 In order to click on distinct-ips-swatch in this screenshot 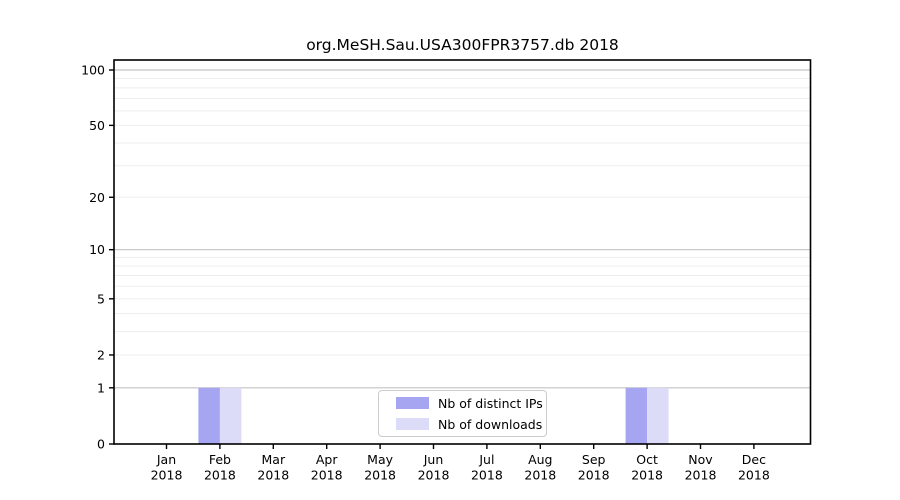, I will do `click(412, 403)`.